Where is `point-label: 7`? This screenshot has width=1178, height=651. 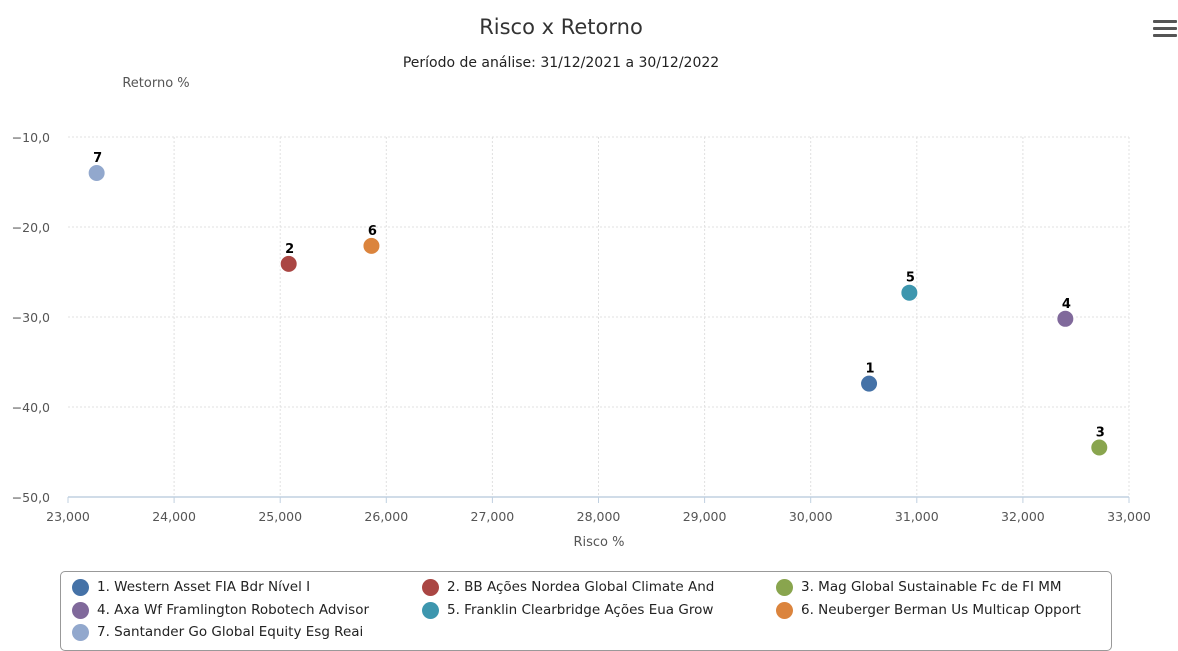
point-label: 7 is located at coordinates (97, 158).